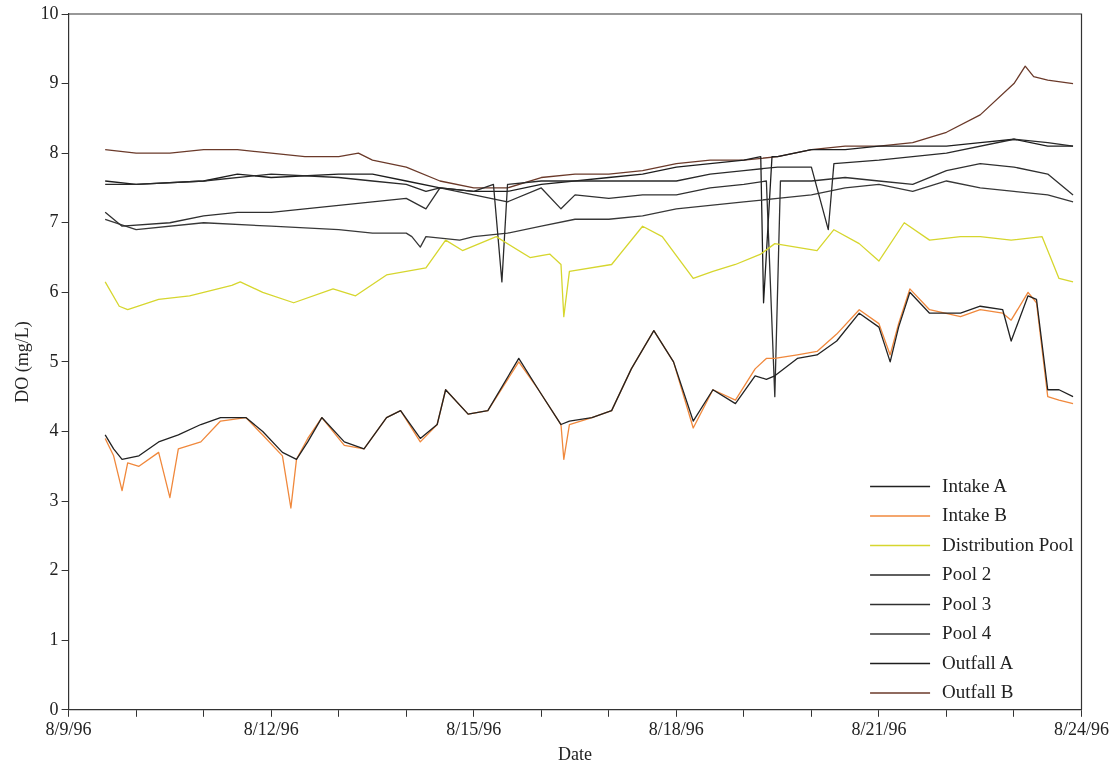 The width and height of the screenshot is (1112, 768). Describe the element at coordinates (54, 430) in the screenshot. I see `y-tick-label: 4` at that location.